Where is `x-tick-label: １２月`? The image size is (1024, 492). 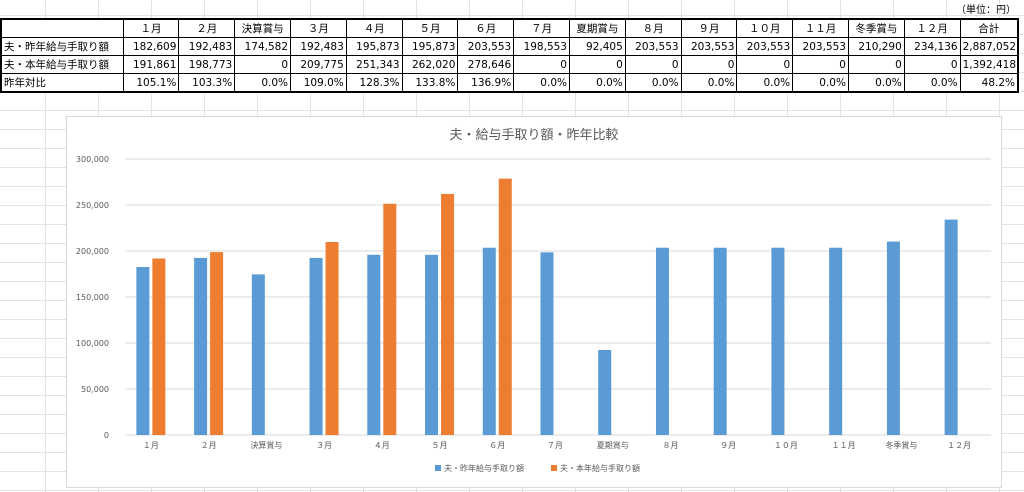 x-tick-label: １２月 is located at coordinates (959, 445).